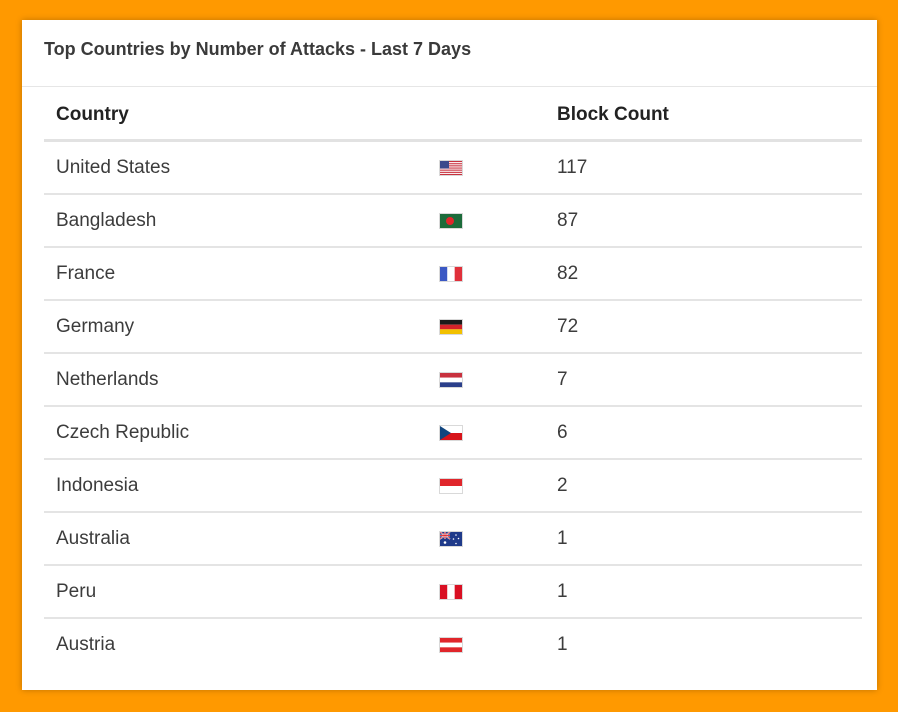  I want to click on block-count: 7, so click(562, 379).